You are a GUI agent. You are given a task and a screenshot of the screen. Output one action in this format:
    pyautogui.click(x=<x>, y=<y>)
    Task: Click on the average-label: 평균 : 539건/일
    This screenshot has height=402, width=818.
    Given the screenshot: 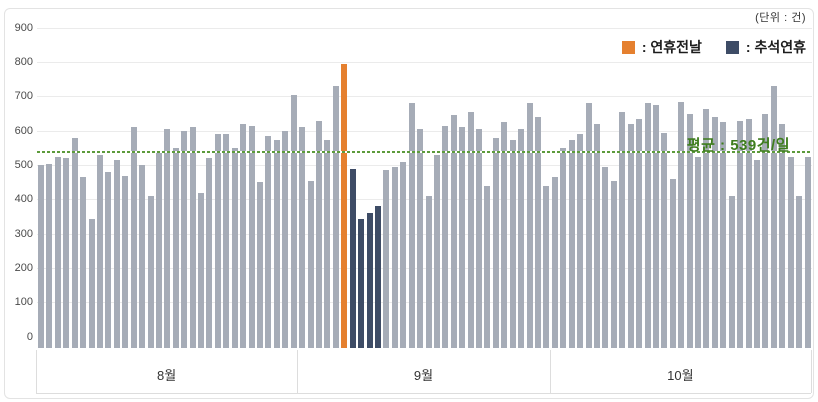 What is the action you would take?
    pyautogui.click(x=738, y=145)
    